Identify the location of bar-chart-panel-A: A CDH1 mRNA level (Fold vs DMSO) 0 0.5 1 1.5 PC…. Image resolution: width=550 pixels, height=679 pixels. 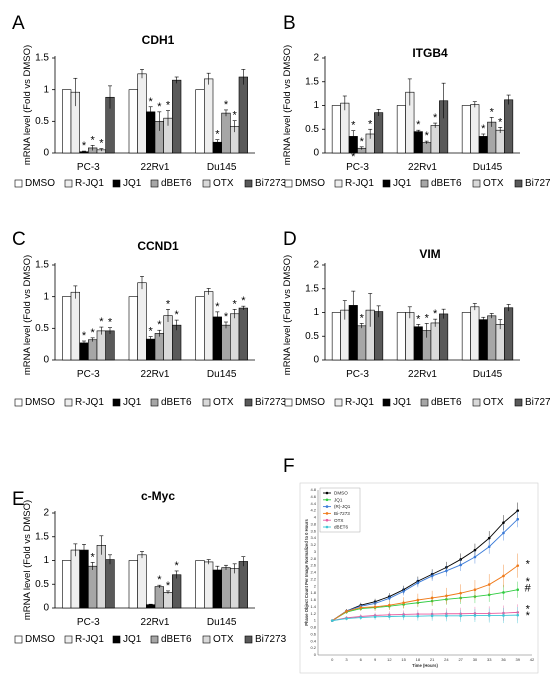
(149, 101).